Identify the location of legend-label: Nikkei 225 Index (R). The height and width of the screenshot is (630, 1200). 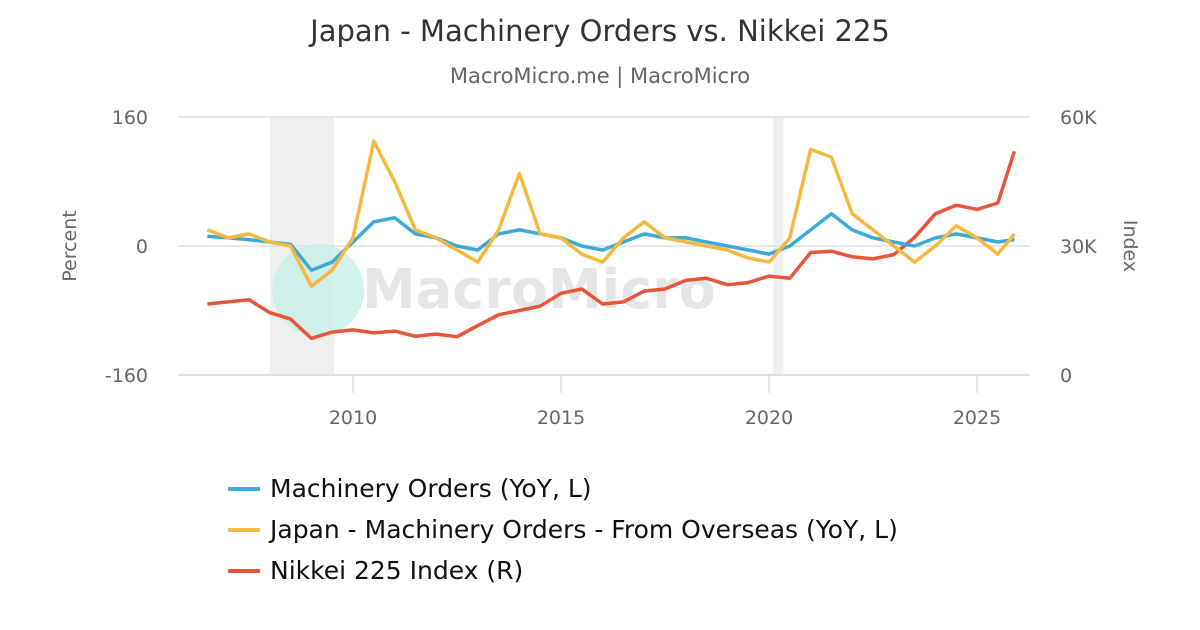
(397, 570).